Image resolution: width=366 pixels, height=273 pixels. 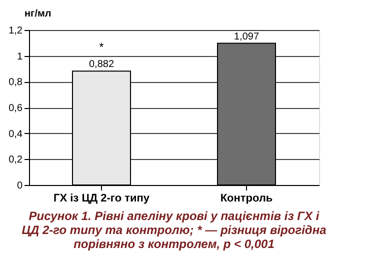 I want to click on y-tick-label: 0,6, so click(x=15, y=108).